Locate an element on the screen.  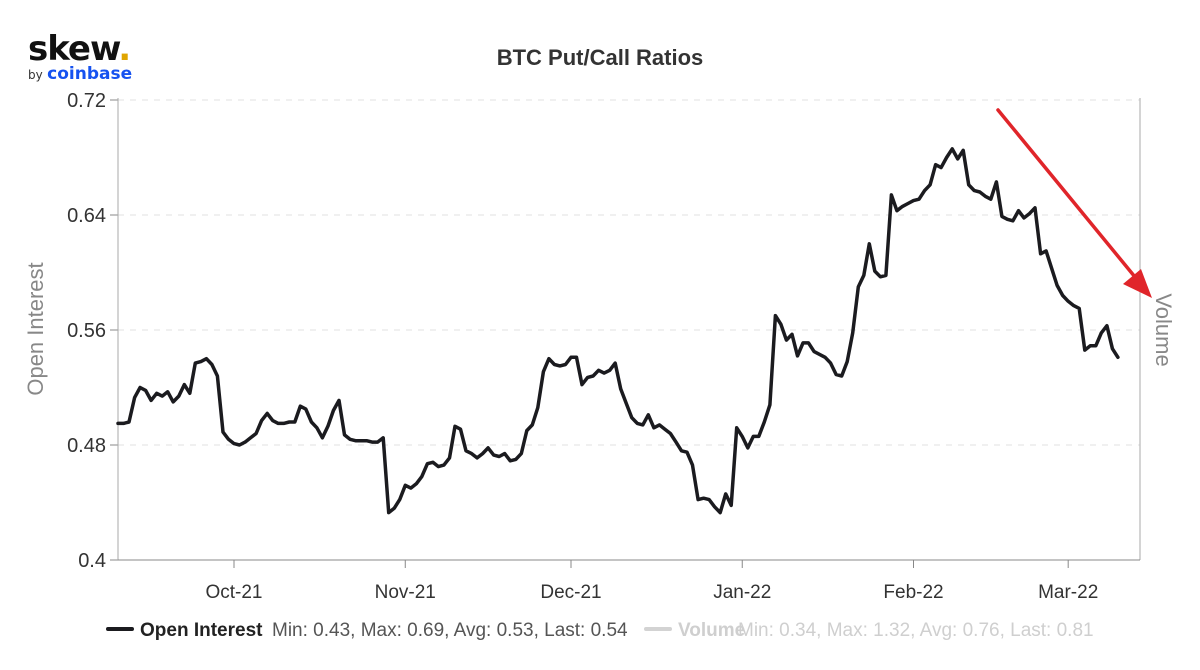
legend-label-volume: Volume is located at coordinates (711, 630).